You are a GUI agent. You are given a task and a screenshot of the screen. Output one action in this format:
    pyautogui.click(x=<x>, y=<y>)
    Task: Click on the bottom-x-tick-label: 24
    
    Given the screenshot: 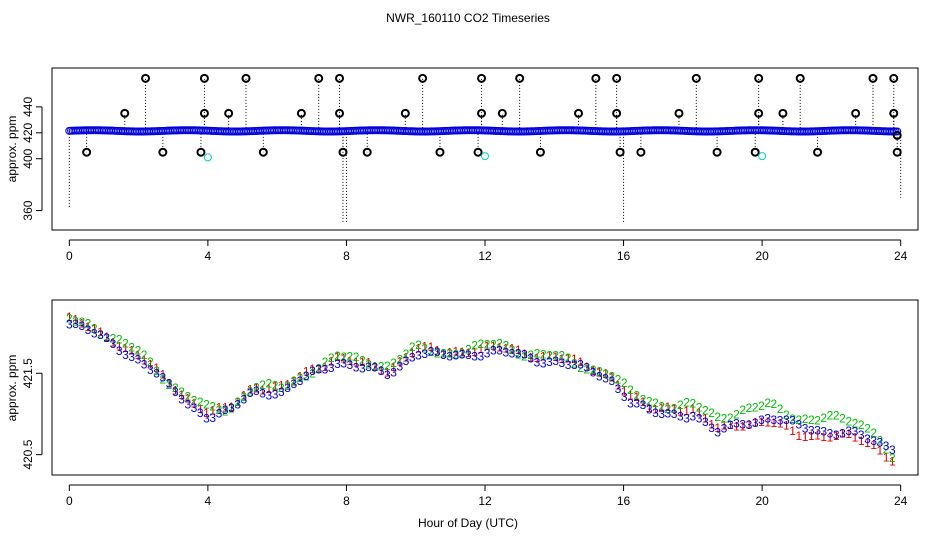 What is the action you would take?
    pyautogui.click(x=901, y=501)
    